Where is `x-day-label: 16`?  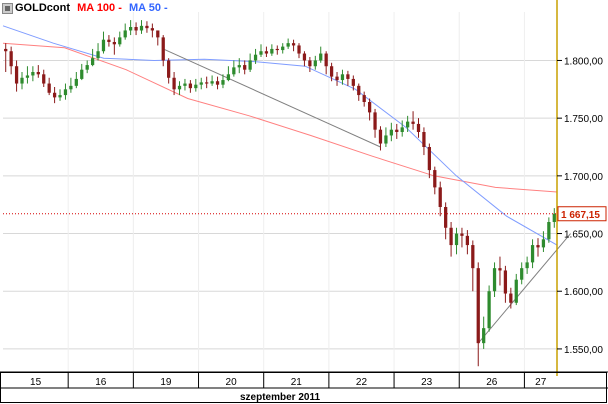
x-day-label: 16 is located at coordinates (101, 382).